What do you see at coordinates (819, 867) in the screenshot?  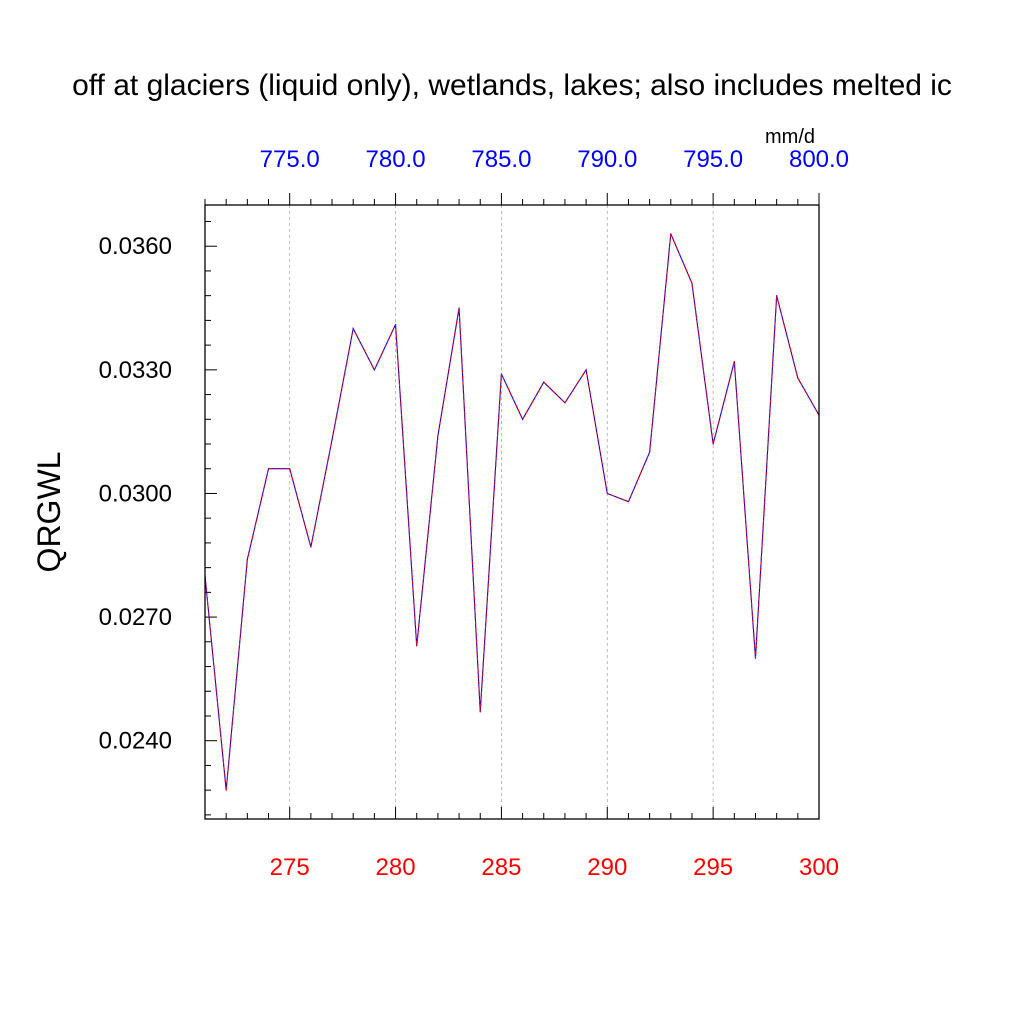 I see `x-bottom-tick-label: 300` at bounding box center [819, 867].